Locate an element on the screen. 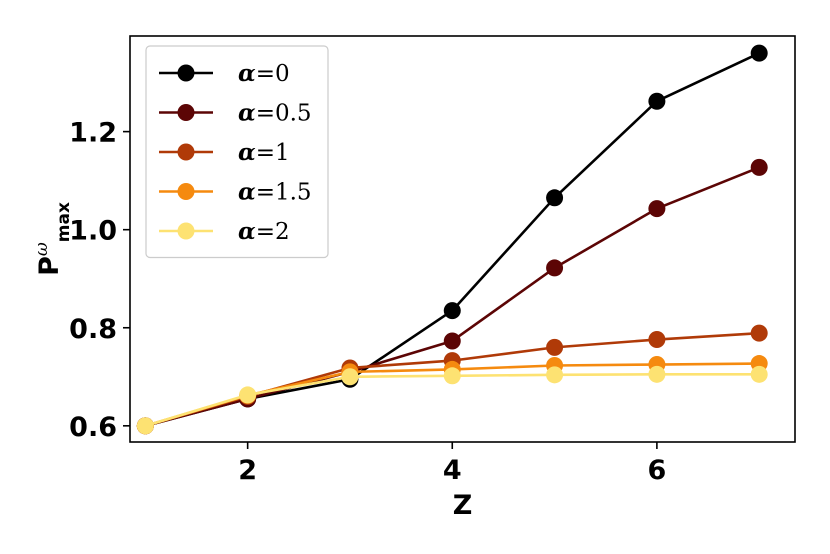 Image resolution: width=830 pixels, height=554 pixels. legend-item: α=1 is located at coordinates (224, 152).